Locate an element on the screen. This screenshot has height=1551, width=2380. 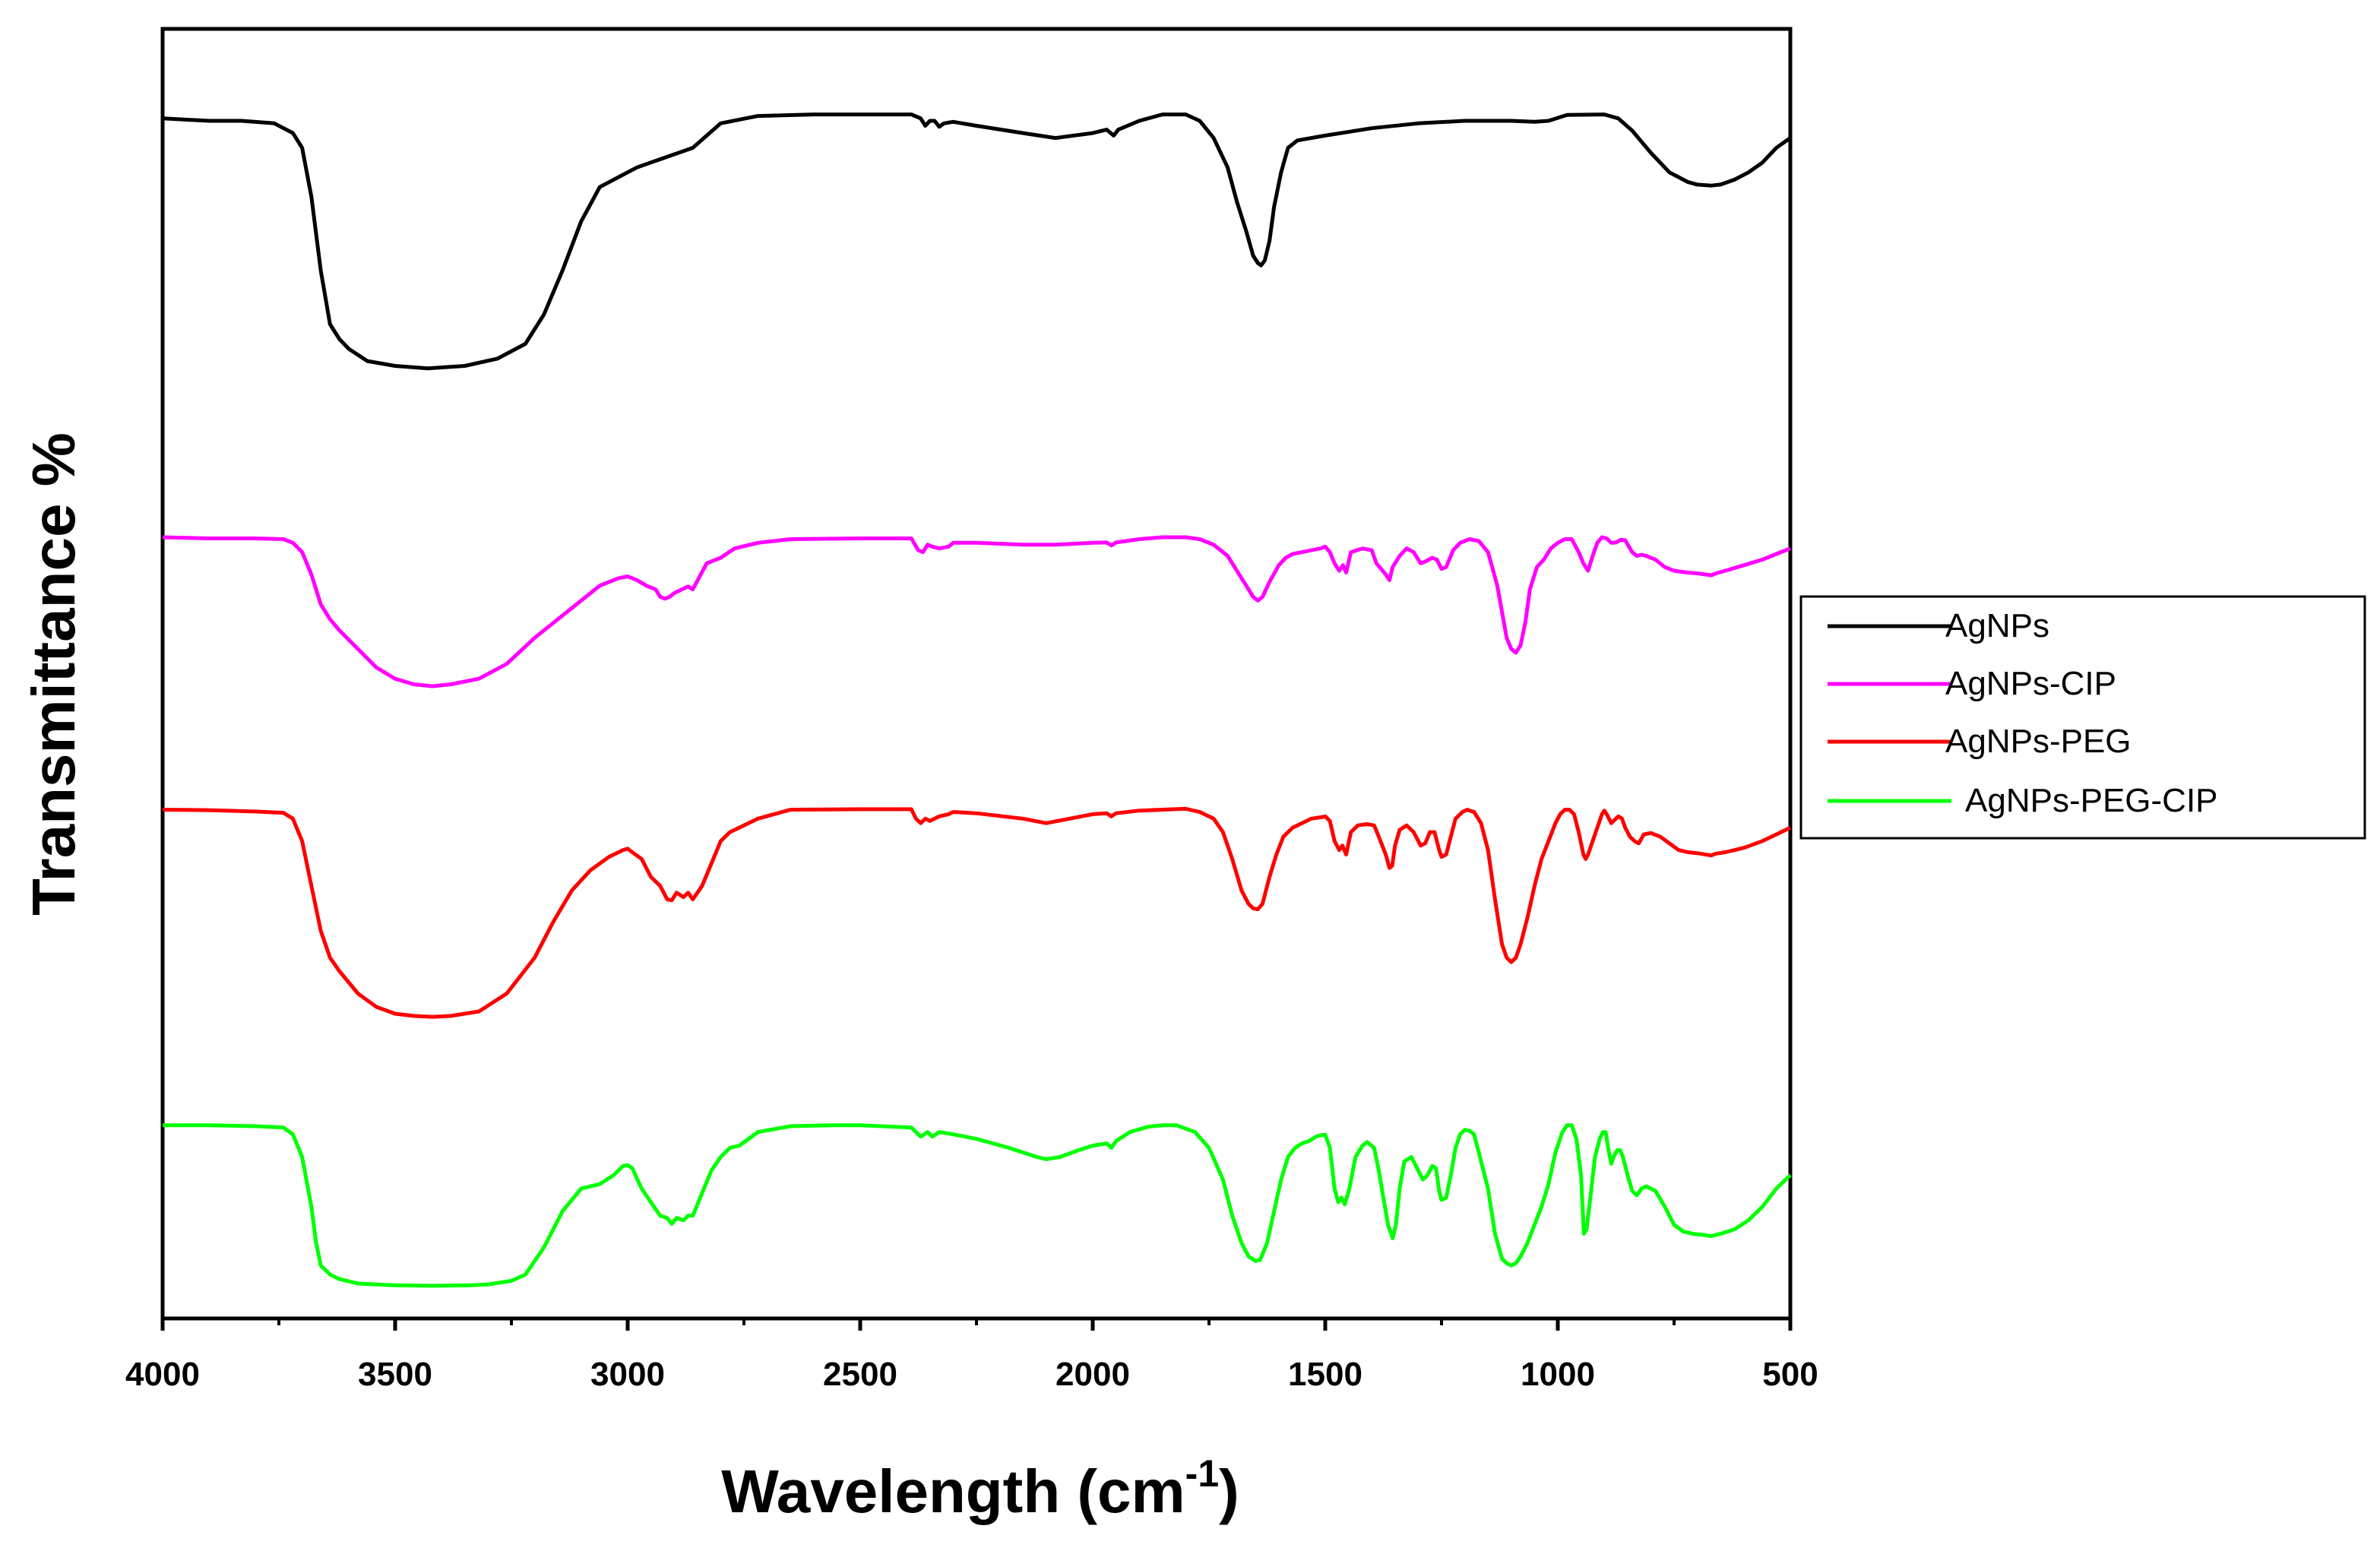
x-tick-label-3000: 3000 is located at coordinates (627, 1375).